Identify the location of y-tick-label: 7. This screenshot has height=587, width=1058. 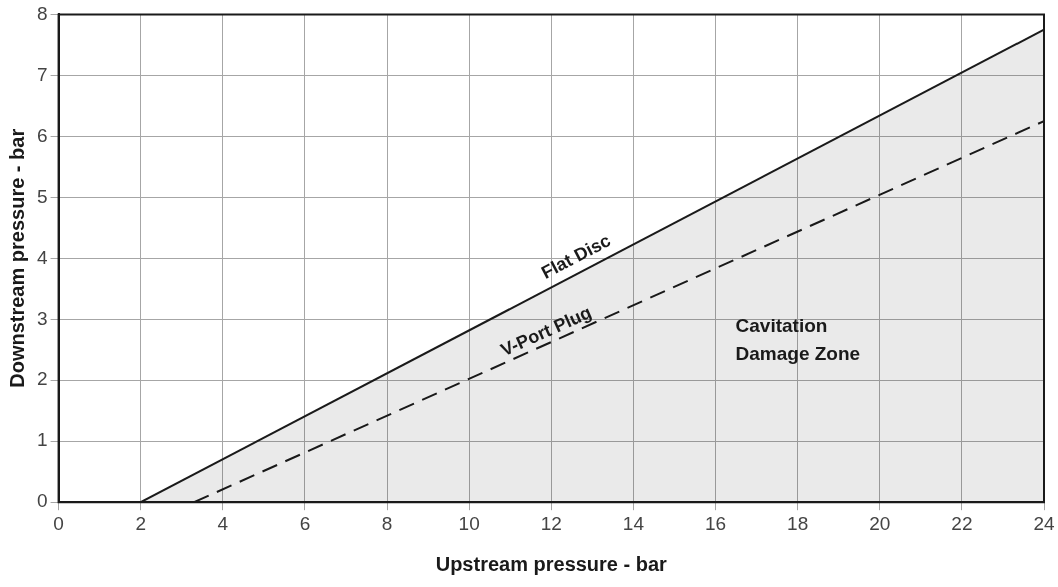
(42, 74).